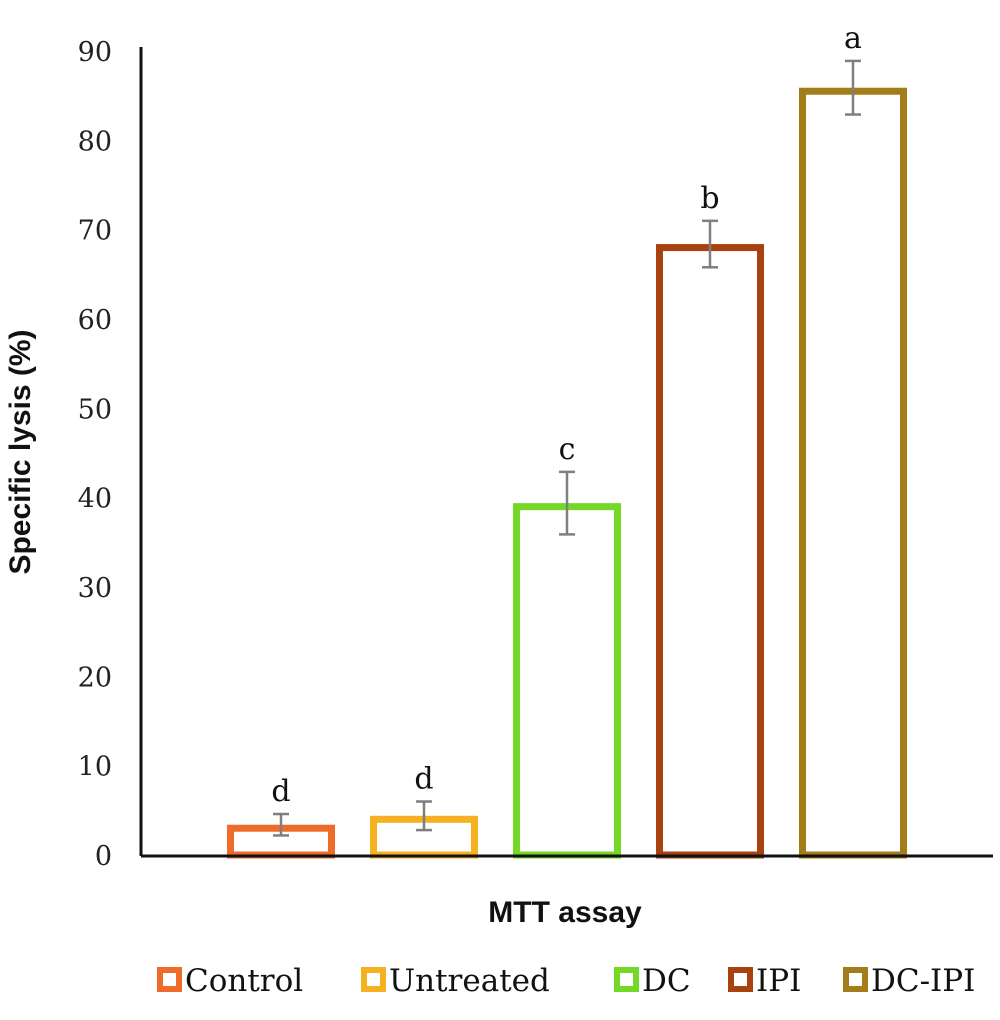 Image resolution: width=1000 pixels, height=1020 pixels. Describe the element at coordinates (95, 320) in the screenshot. I see `y-tick-label: 60` at that location.